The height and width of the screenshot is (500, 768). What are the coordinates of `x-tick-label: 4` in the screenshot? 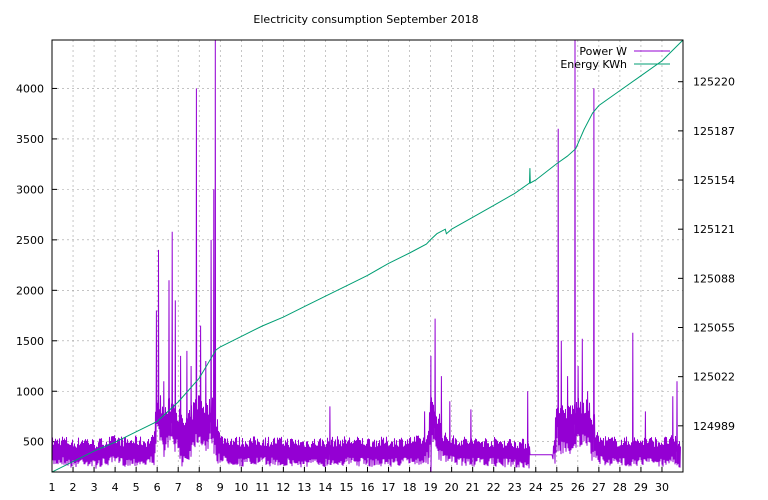 It's located at (115, 487).